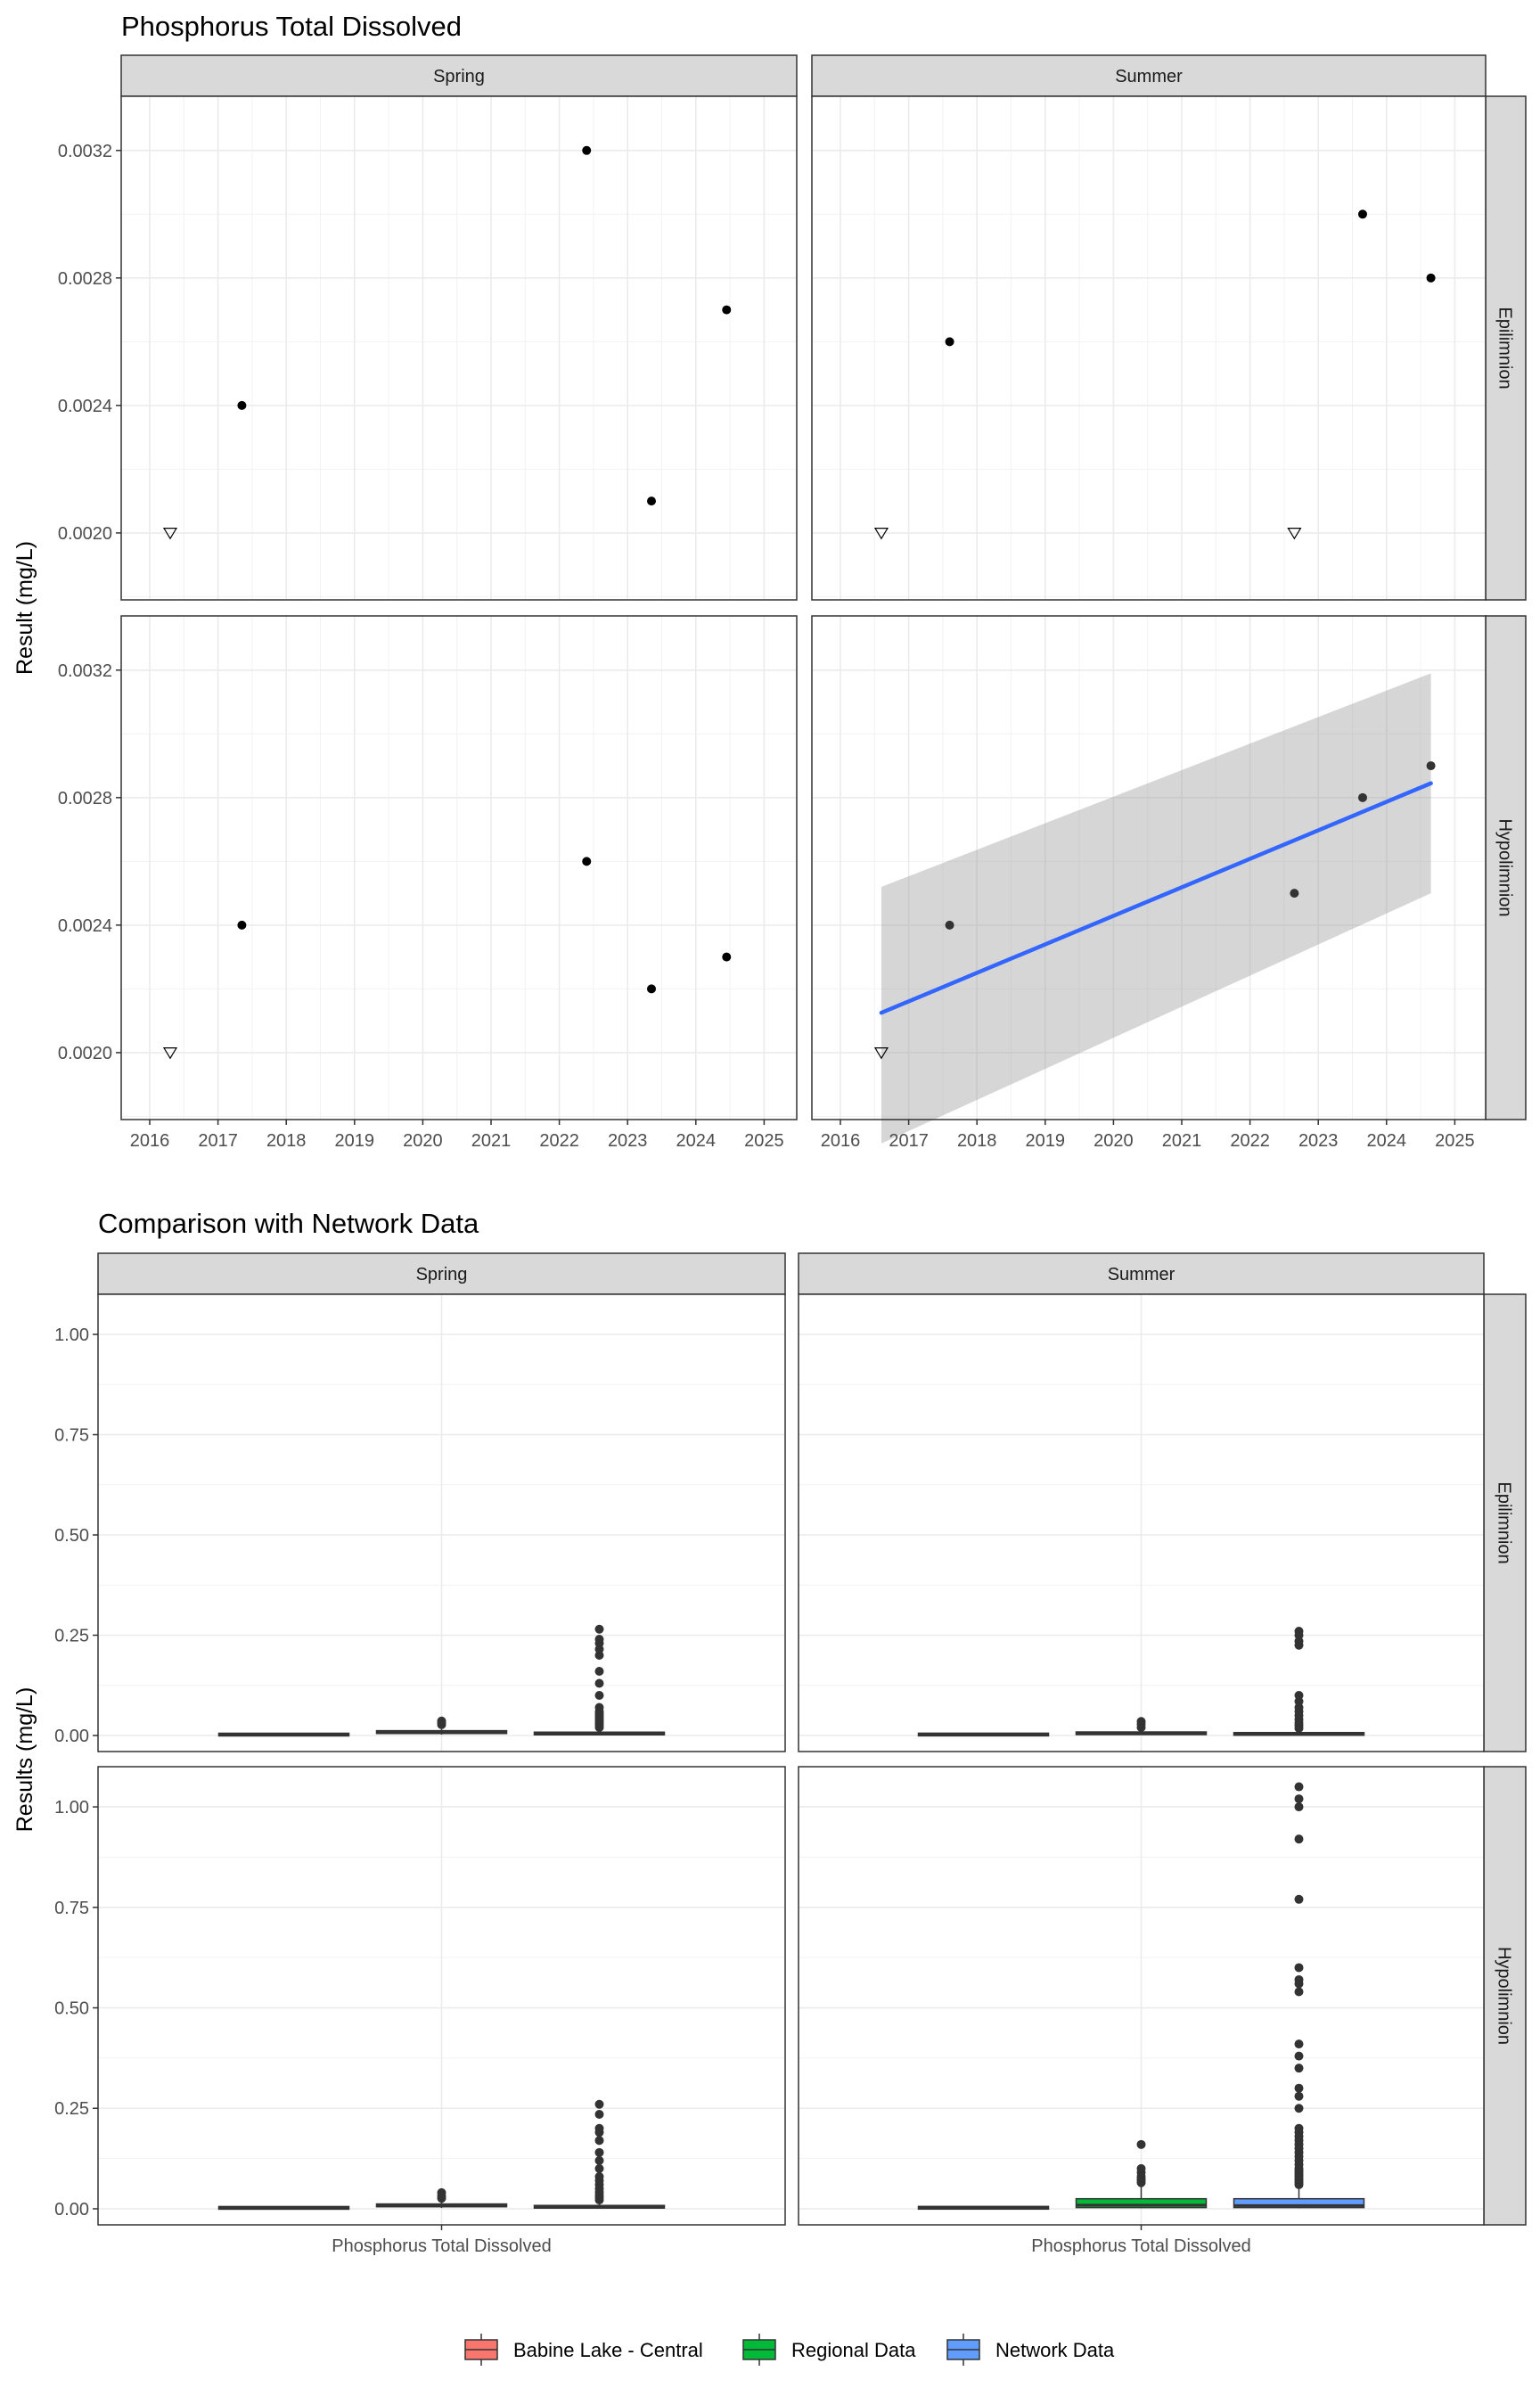  I want to click on x-tick-label: 2016, so click(150, 1141).